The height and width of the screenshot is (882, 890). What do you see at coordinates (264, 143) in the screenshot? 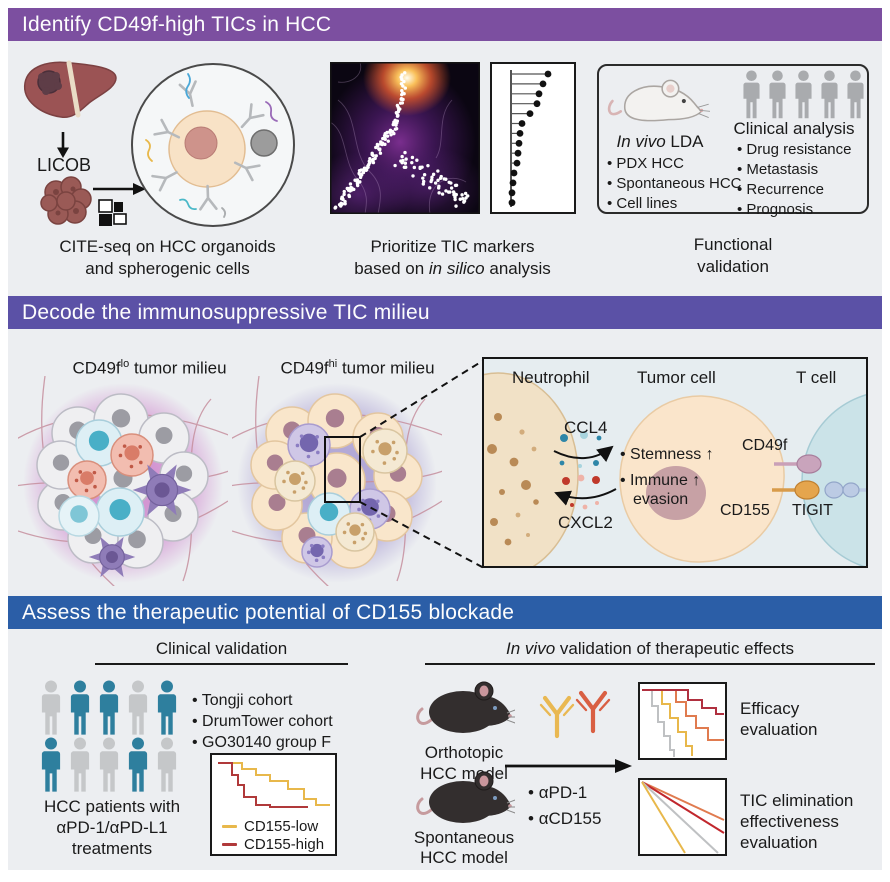
I see `non-tic-cell` at bounding box center [264, 143].